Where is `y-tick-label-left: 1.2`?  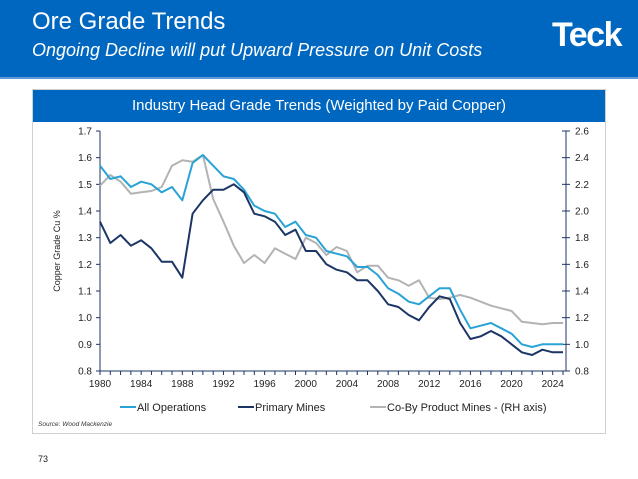
y-tick-label-left: 1.2 is located at coordinates (85, 265).